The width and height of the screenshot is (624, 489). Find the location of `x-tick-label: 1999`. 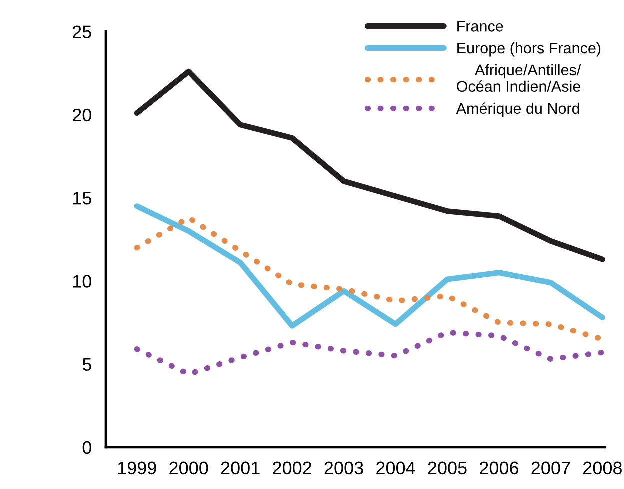

x-tick-label: 1999 is located at coordinates (137, 468).